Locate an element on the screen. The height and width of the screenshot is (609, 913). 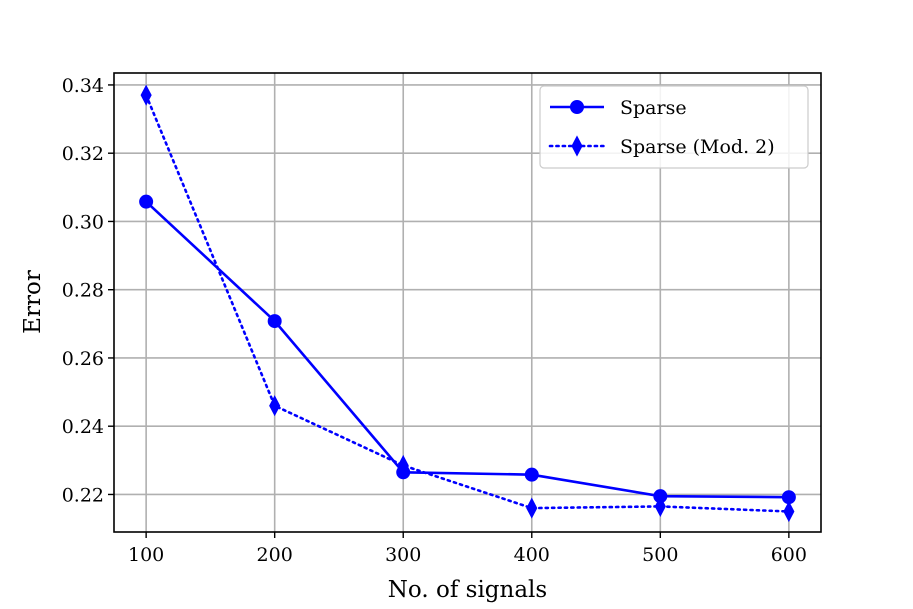
x-tick-label: 400 is located at coordinates (532, 555).